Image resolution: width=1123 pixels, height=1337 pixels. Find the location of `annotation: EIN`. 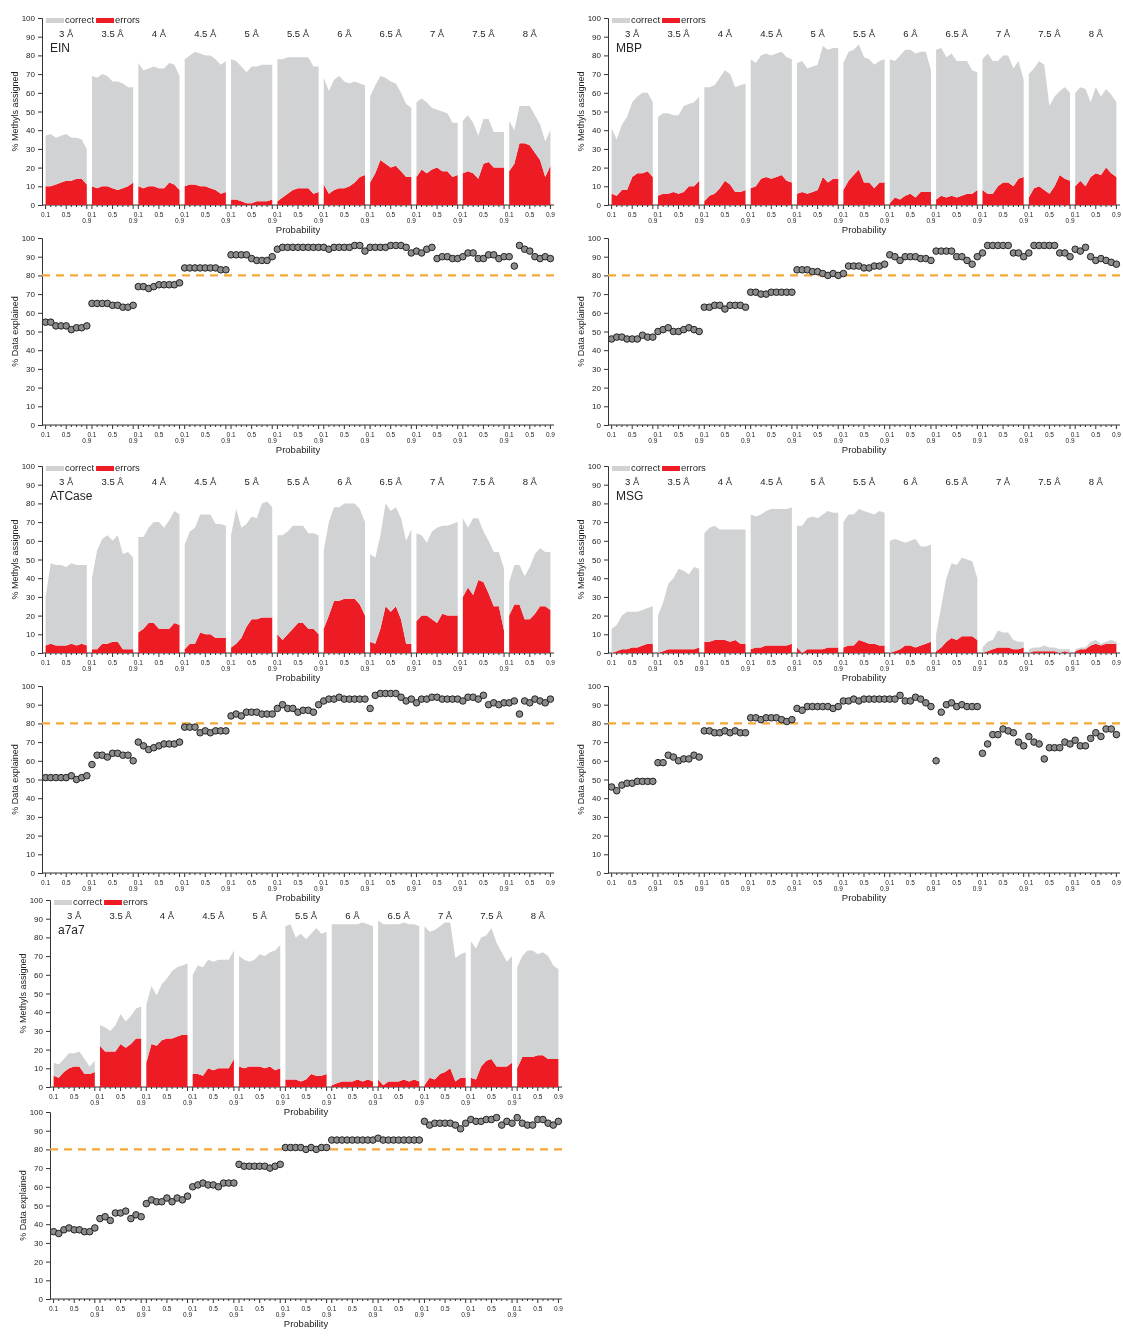

annotation: EIN is located at coordinates (60, 47).